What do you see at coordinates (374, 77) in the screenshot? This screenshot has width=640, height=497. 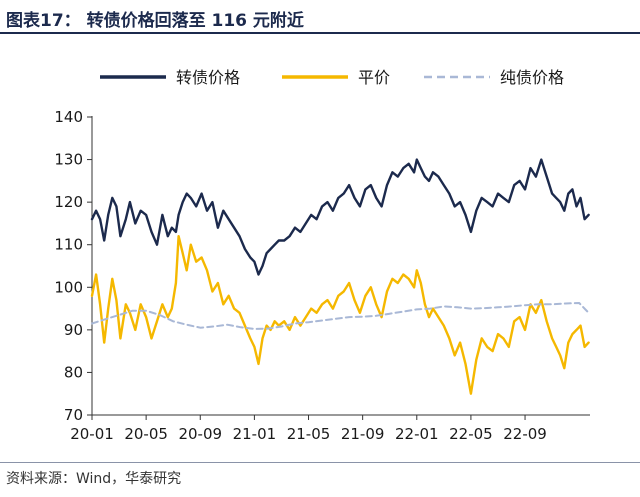 I see `legend-label-2: 平价` at bounding box center [374, 77].